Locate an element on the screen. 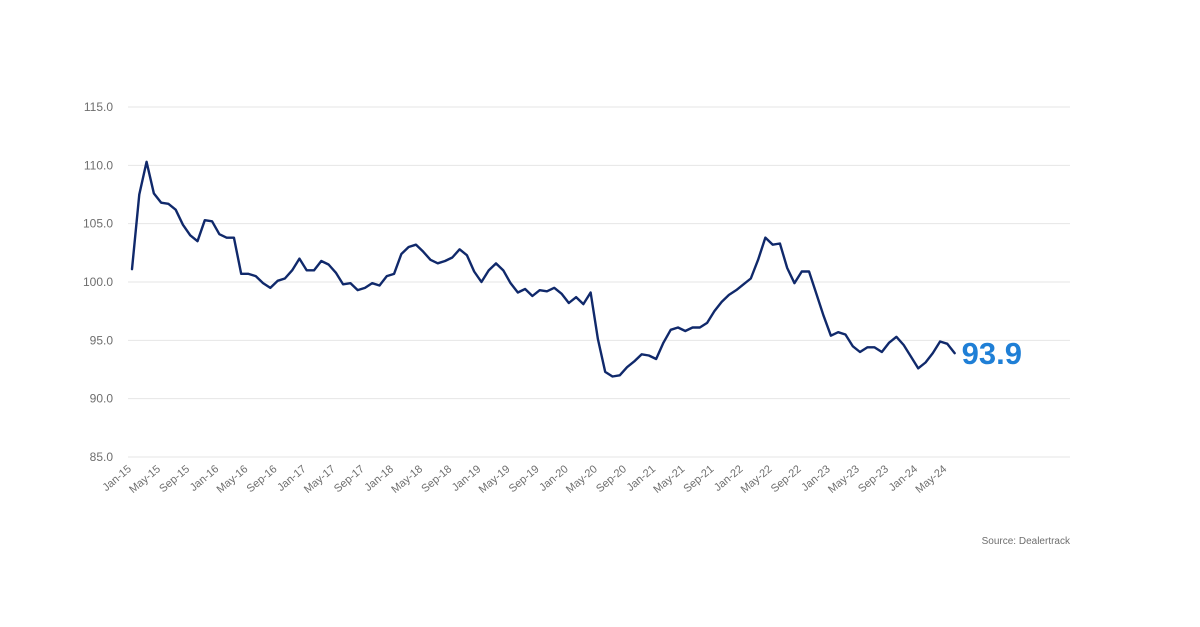 The height and width of the screenshot is (627, 1200). x-tick-label: May-19 is located at coordinates (495, 479).